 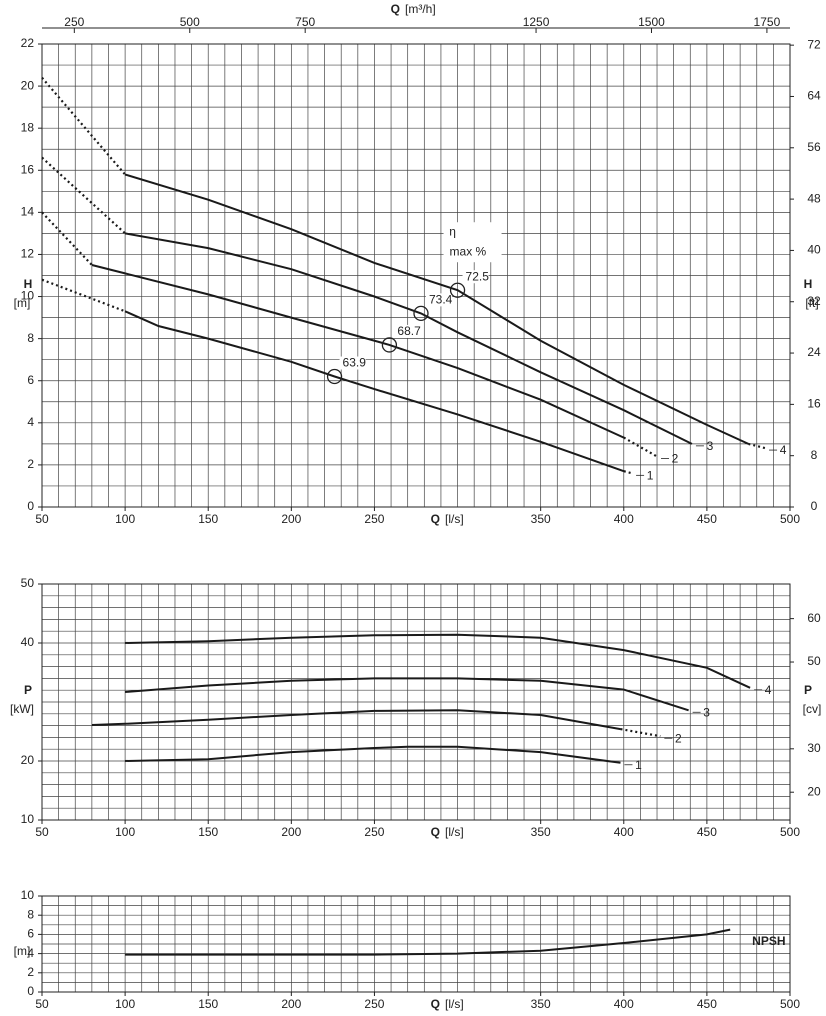 I want to click on y-tick-label: 20, so click(x=28, y=760).